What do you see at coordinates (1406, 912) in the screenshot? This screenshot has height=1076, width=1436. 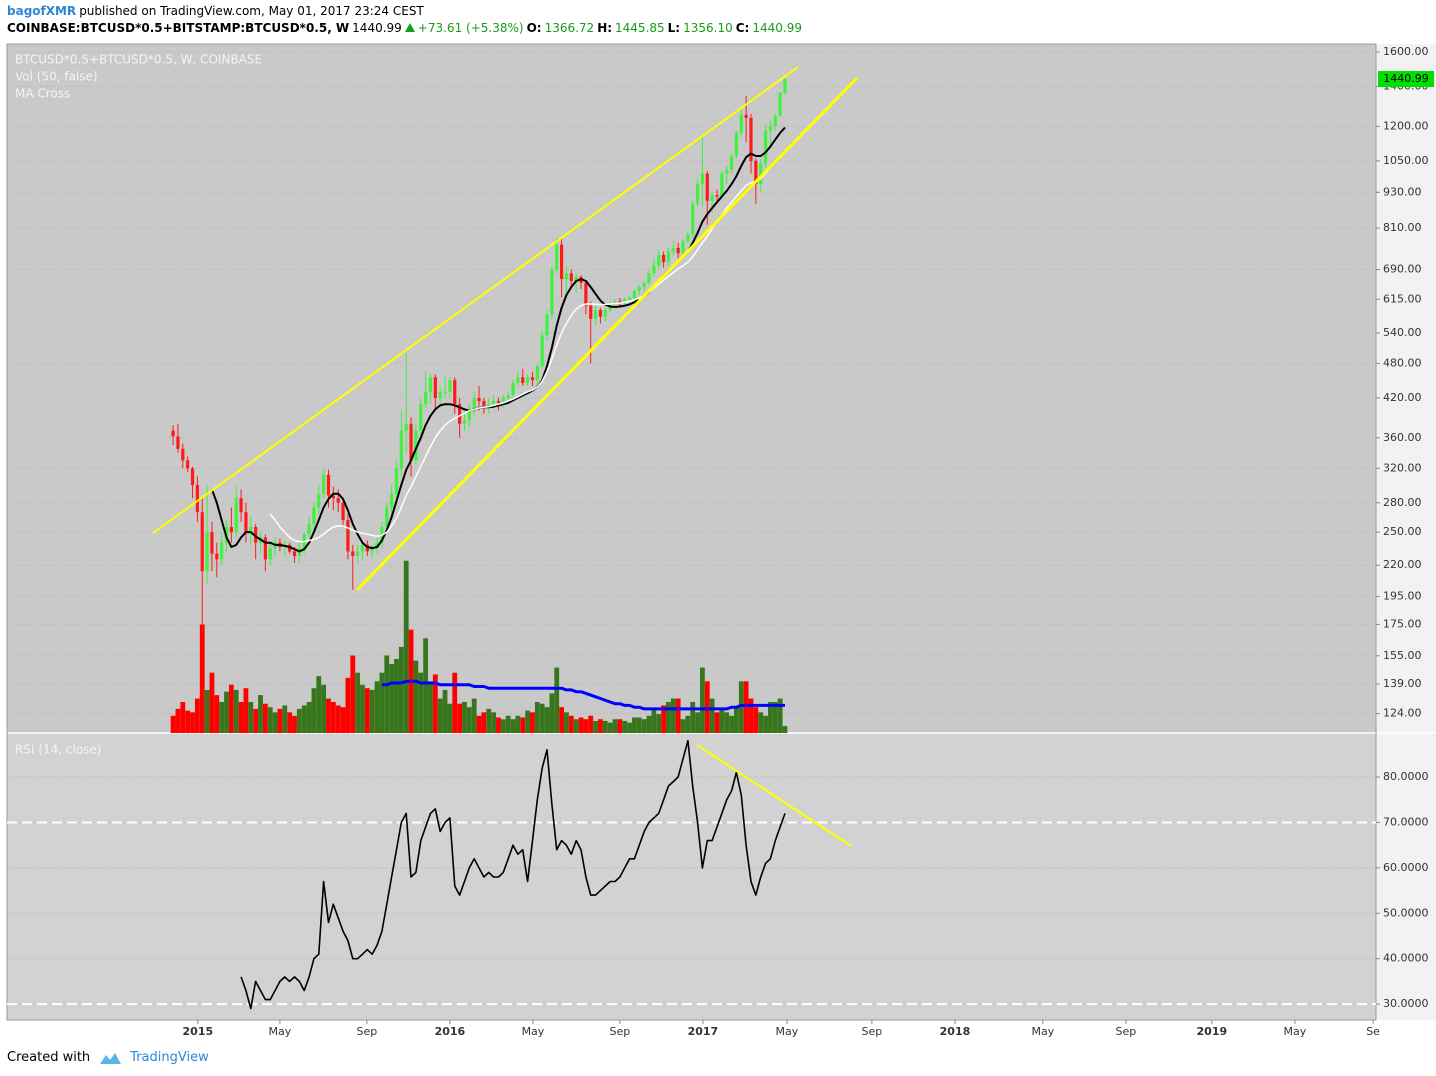 I see `y-tick-label: 50.0000` at bounding box center [1406, 912].